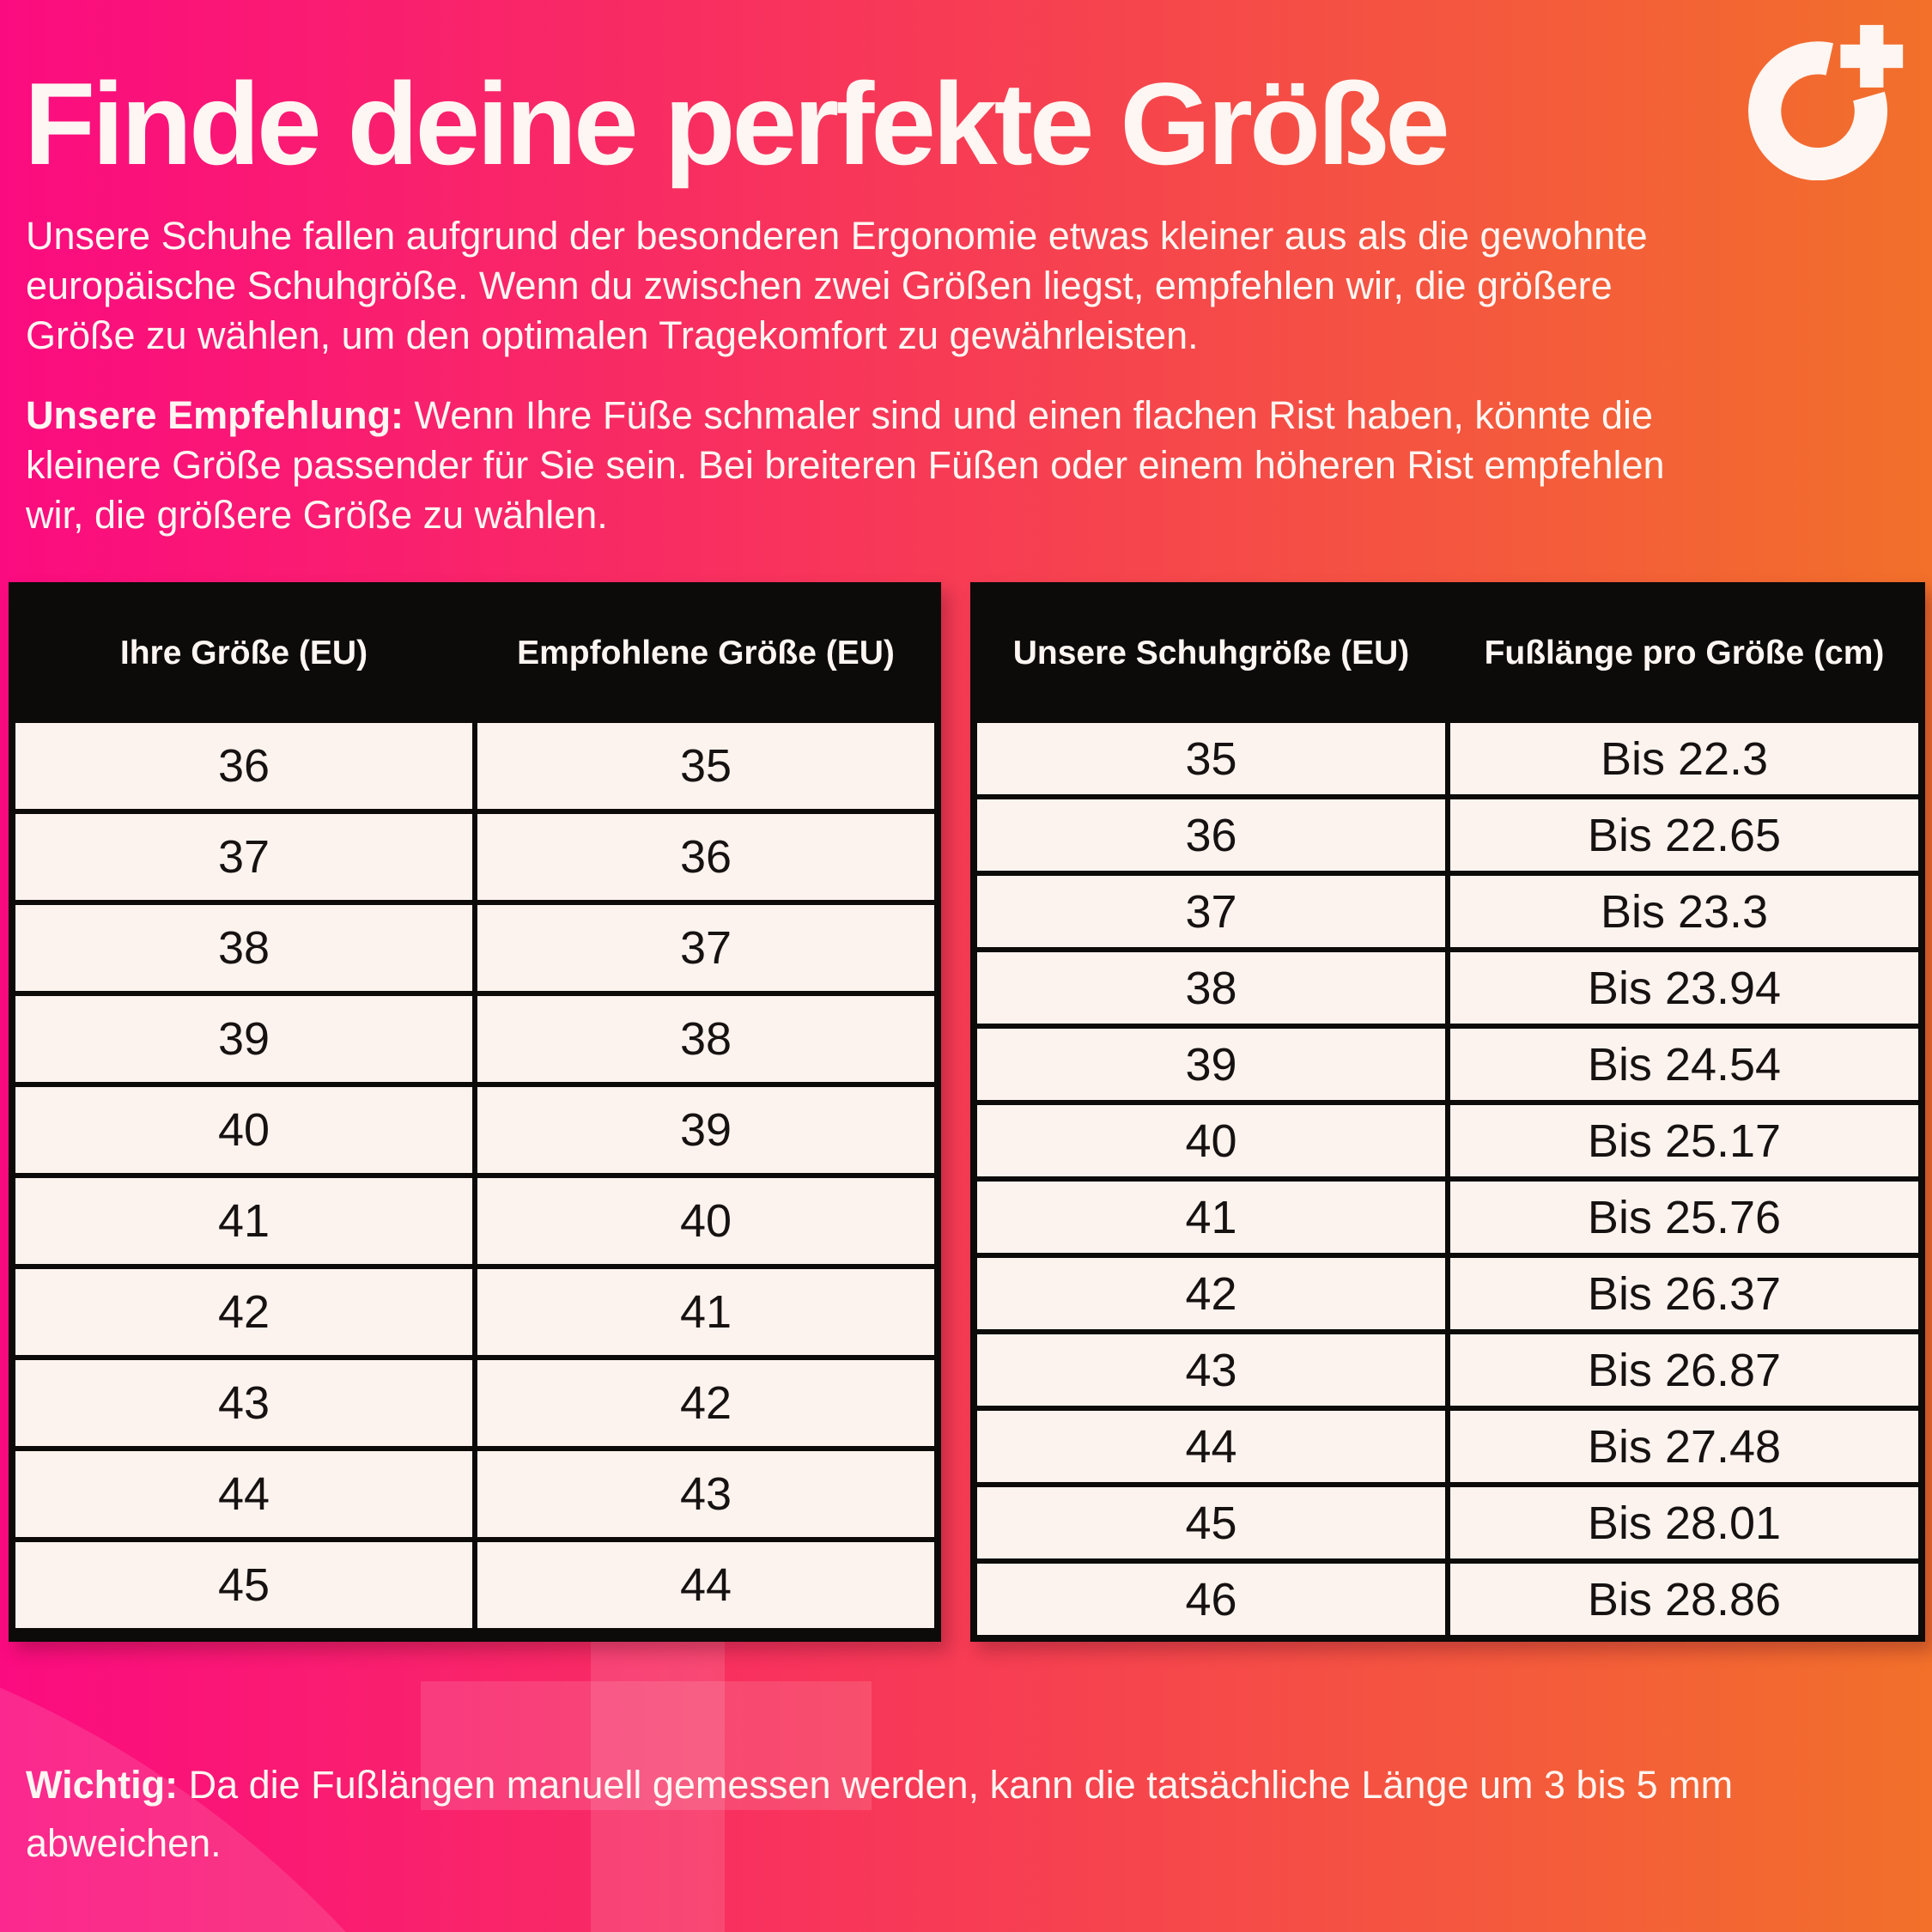 This screenshot has width=1932, height=1932. Describe the element at coordinates (317, 515) in the screenshot. I see `recommendation-line: wir, die größere Größe zu wählen.` at that location.